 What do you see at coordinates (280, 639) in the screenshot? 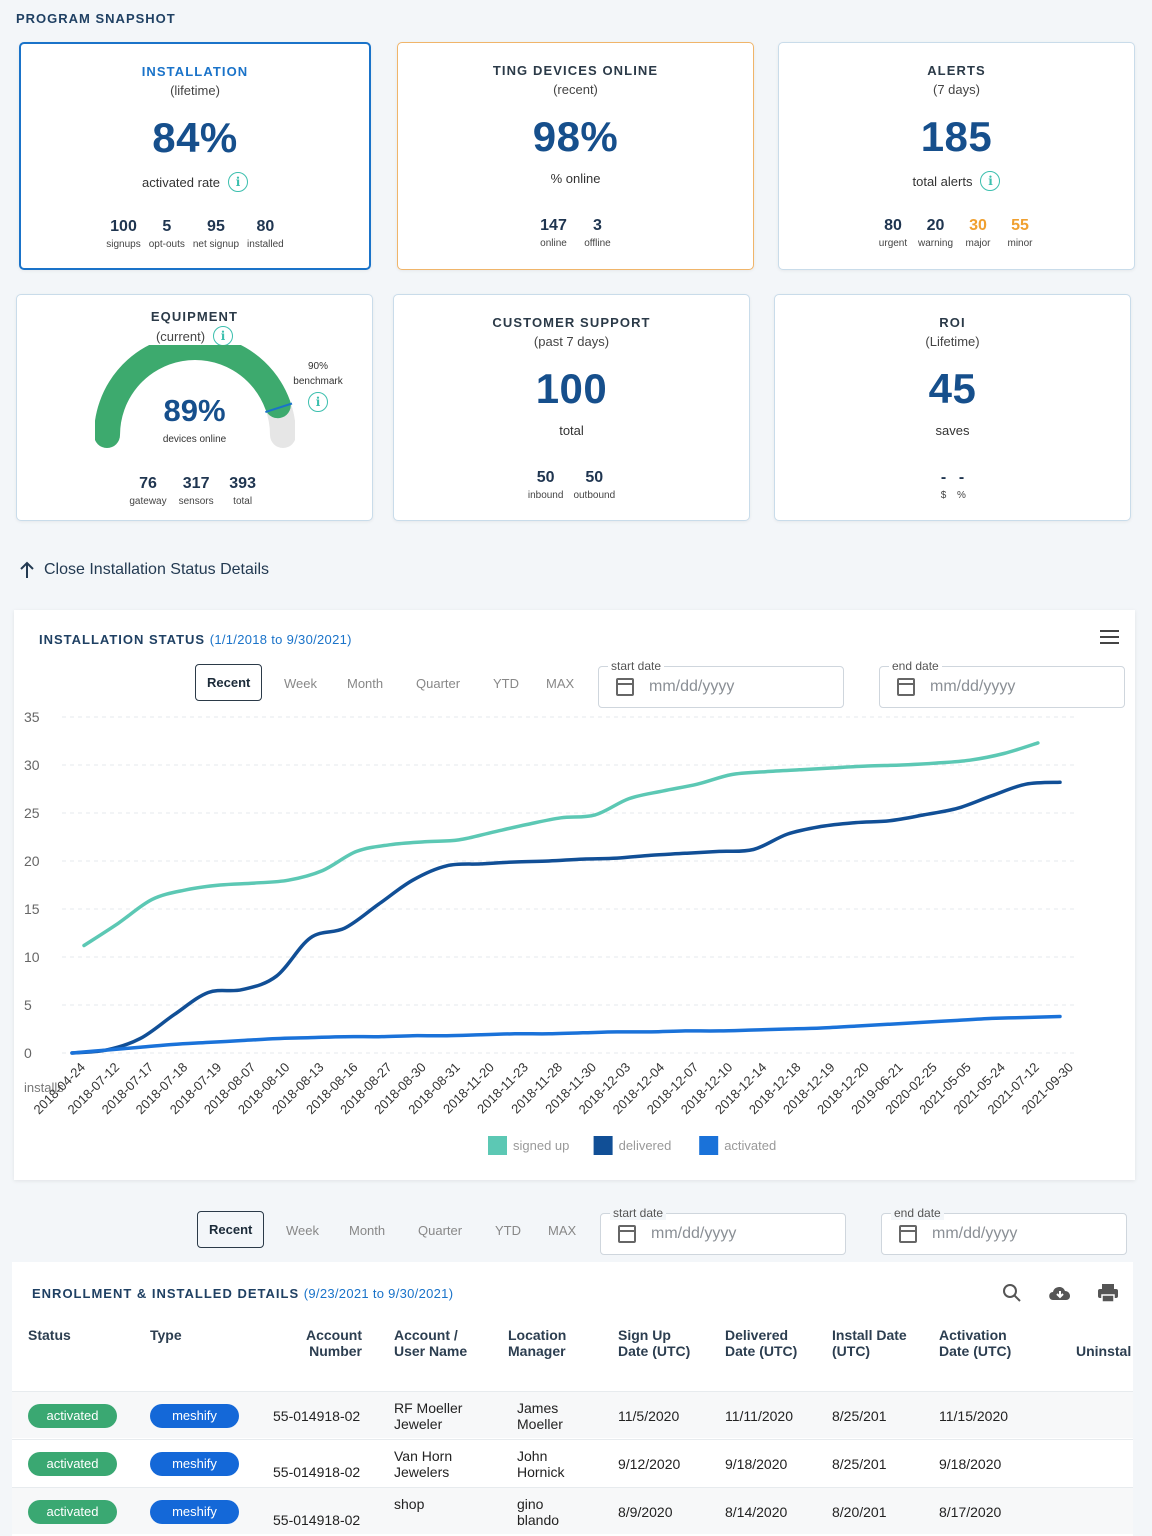
I see `panel-title-range: (1/1/2018 to 9/30/2021)` at bounding box center [280, 639].